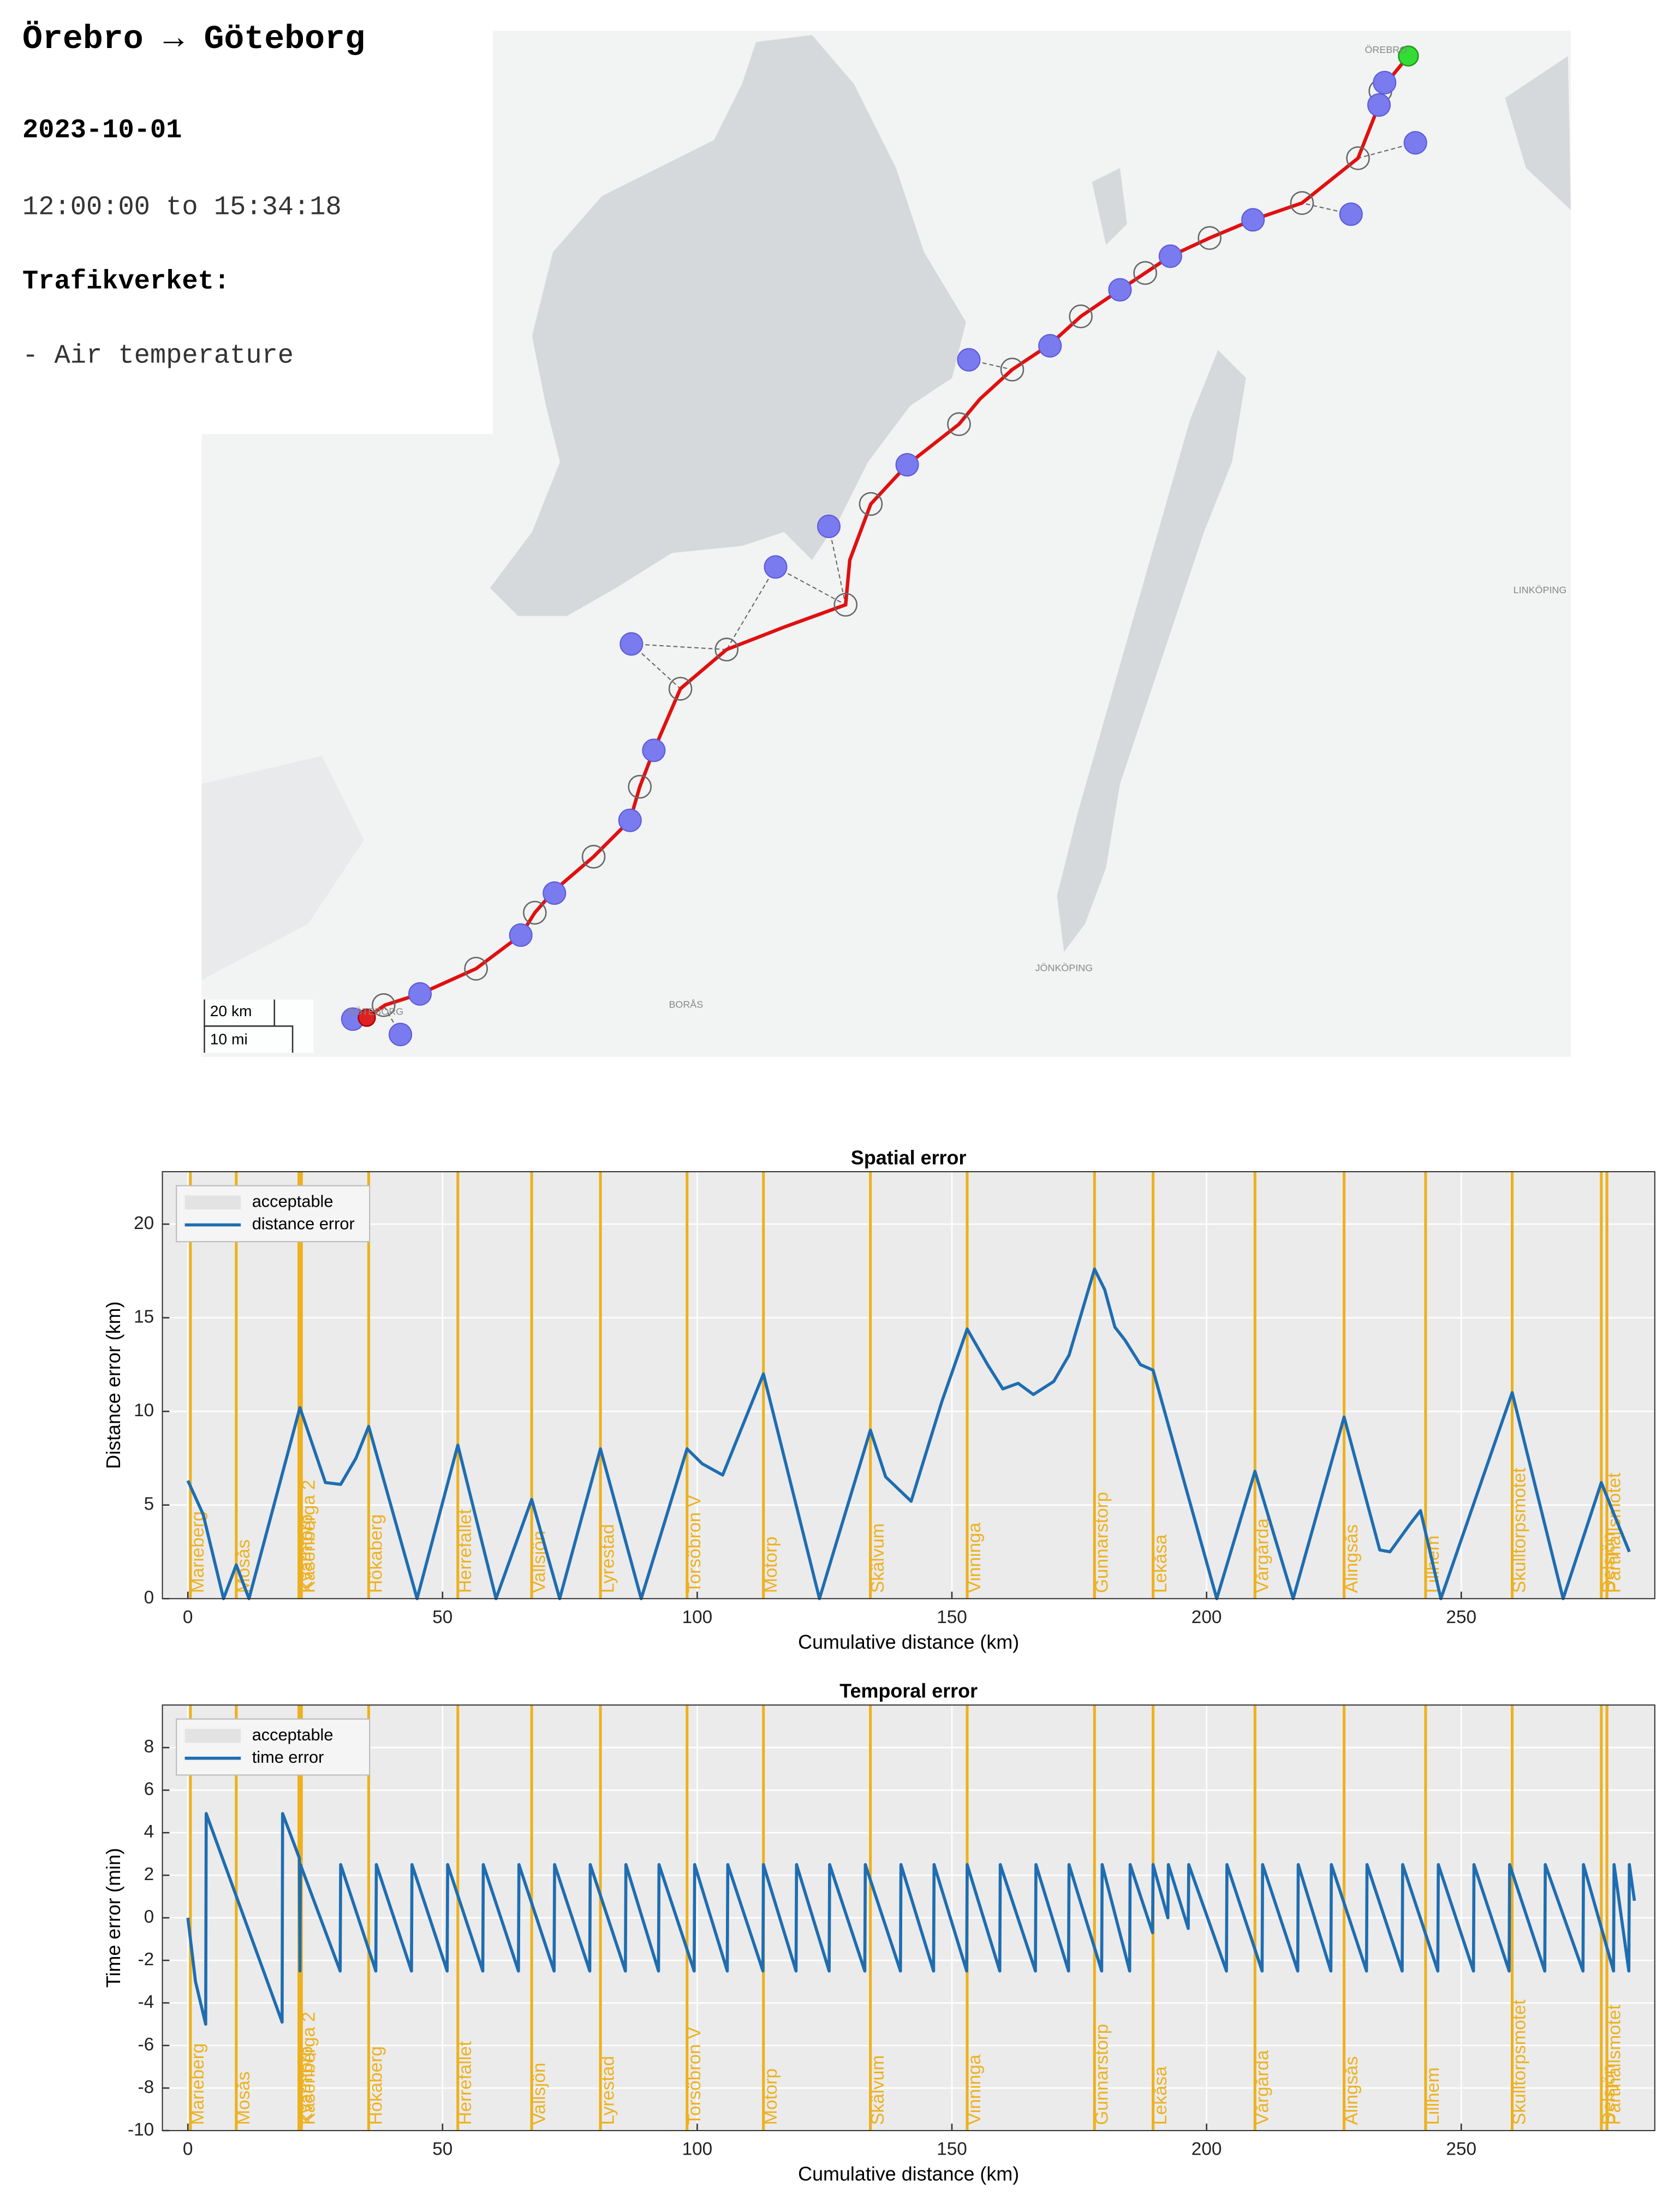 This screenshot has height=2195, width=1680. What do you see at coordinates (144, 1223) in the screenshot?
I see `y-tick-label: 20` at bounding box center [144, 1223].